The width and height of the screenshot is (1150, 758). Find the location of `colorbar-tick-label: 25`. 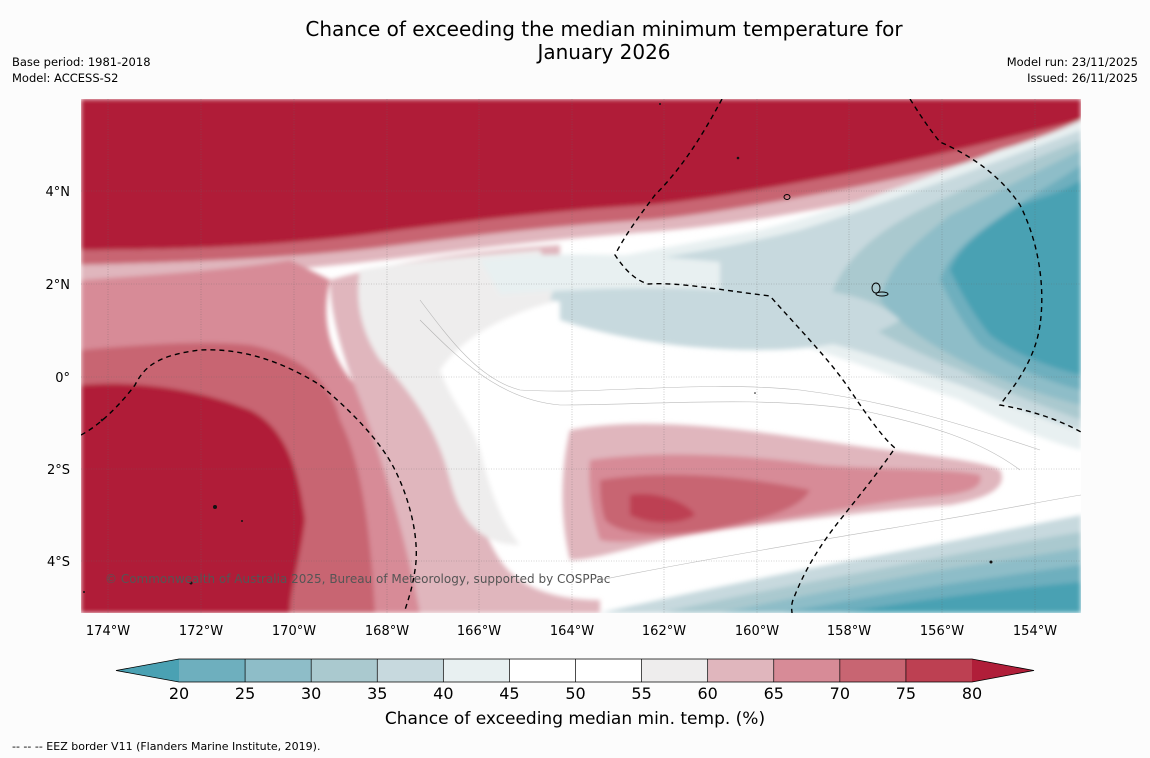

colorbar-tick-label: 25 is located at coordinates (245, 692).